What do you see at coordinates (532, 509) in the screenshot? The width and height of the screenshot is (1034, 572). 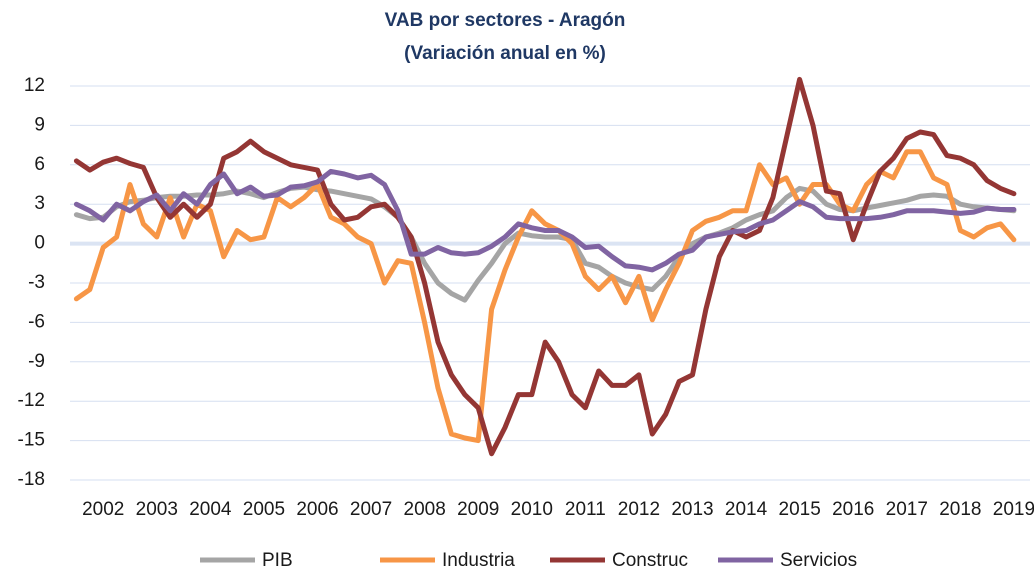 I see `x-tick-label: 2010` at bounding box center [532, 509].